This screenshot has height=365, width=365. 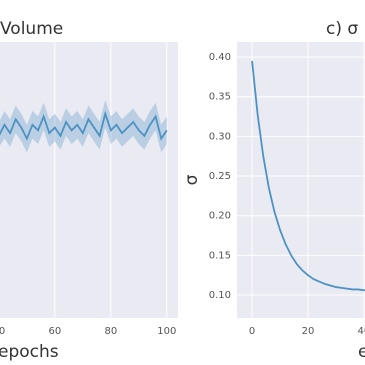 What do you see at coordinates (252, 331) in the screenshot?
I see `x-tick-label: 0` at bounding box center [252, 331].